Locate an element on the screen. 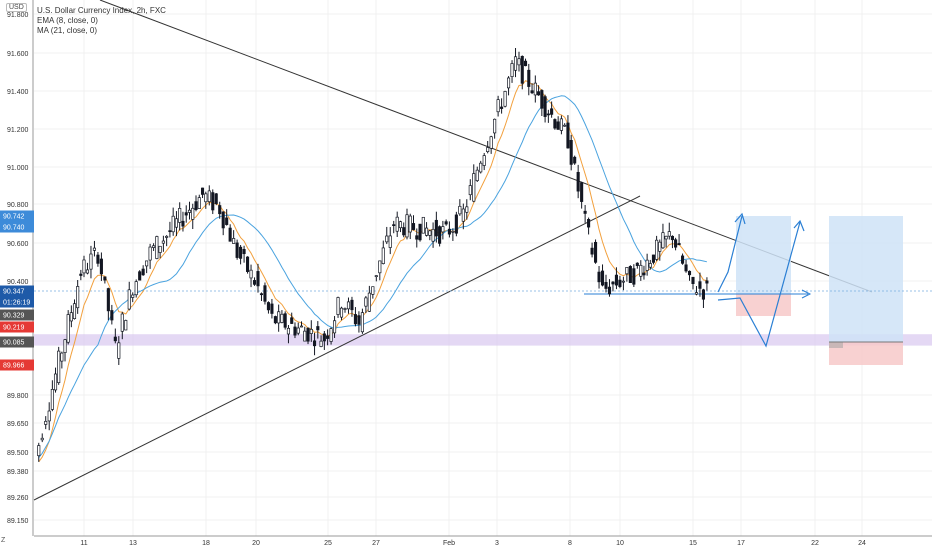 The height and width of the screenshot is (555, 932). ma-legend-label: MA (21, close, 0) is located at coordinates (67, 30).